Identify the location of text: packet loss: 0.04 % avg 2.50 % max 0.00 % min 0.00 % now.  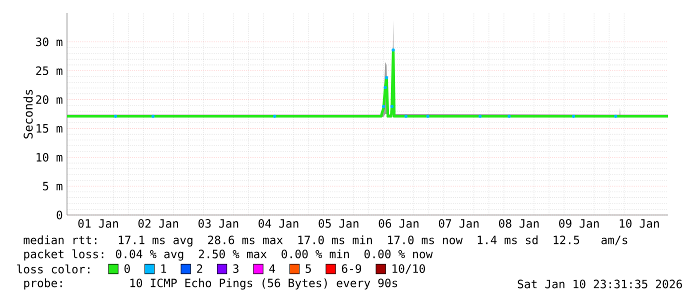
(228, 255).